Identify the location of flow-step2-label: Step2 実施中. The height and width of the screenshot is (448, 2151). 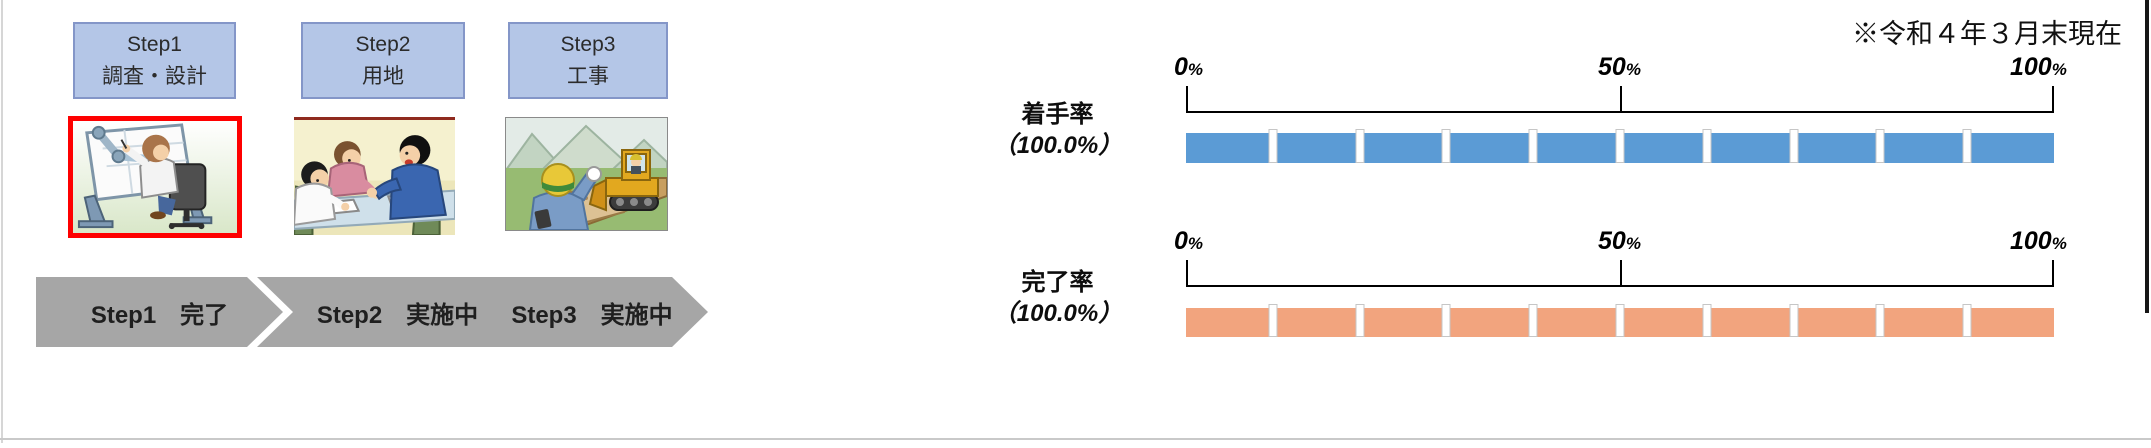
(397, 315).